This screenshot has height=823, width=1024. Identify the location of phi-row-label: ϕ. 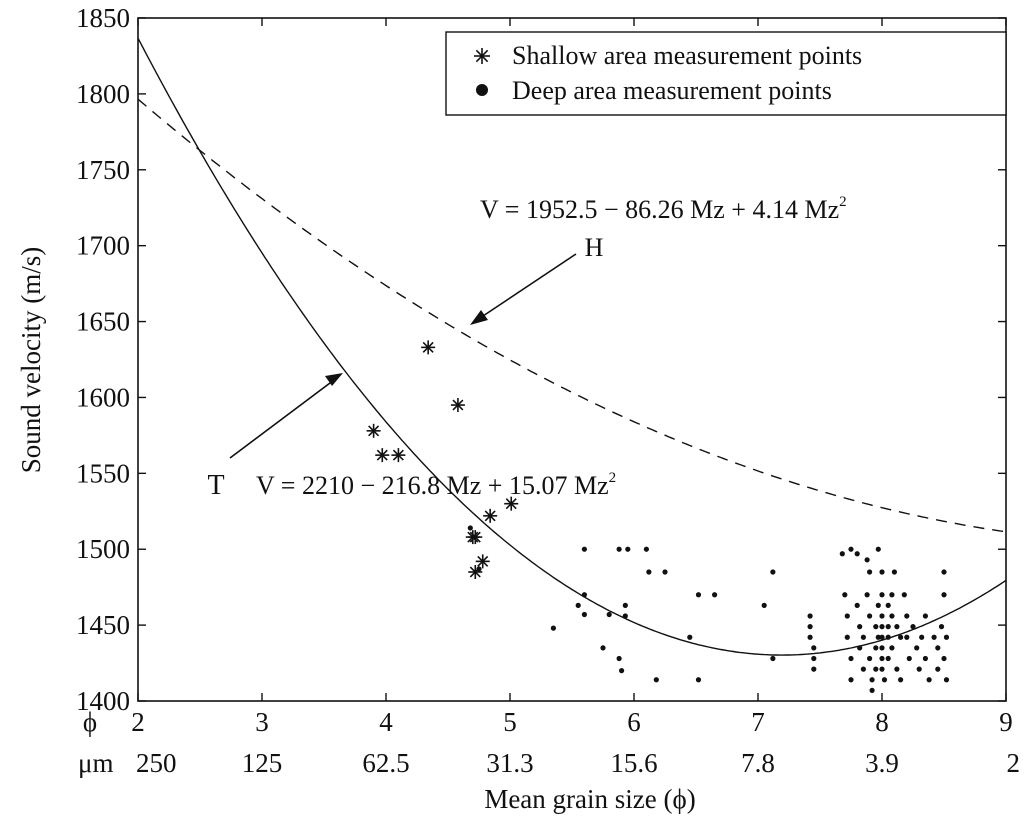
(90, 722).